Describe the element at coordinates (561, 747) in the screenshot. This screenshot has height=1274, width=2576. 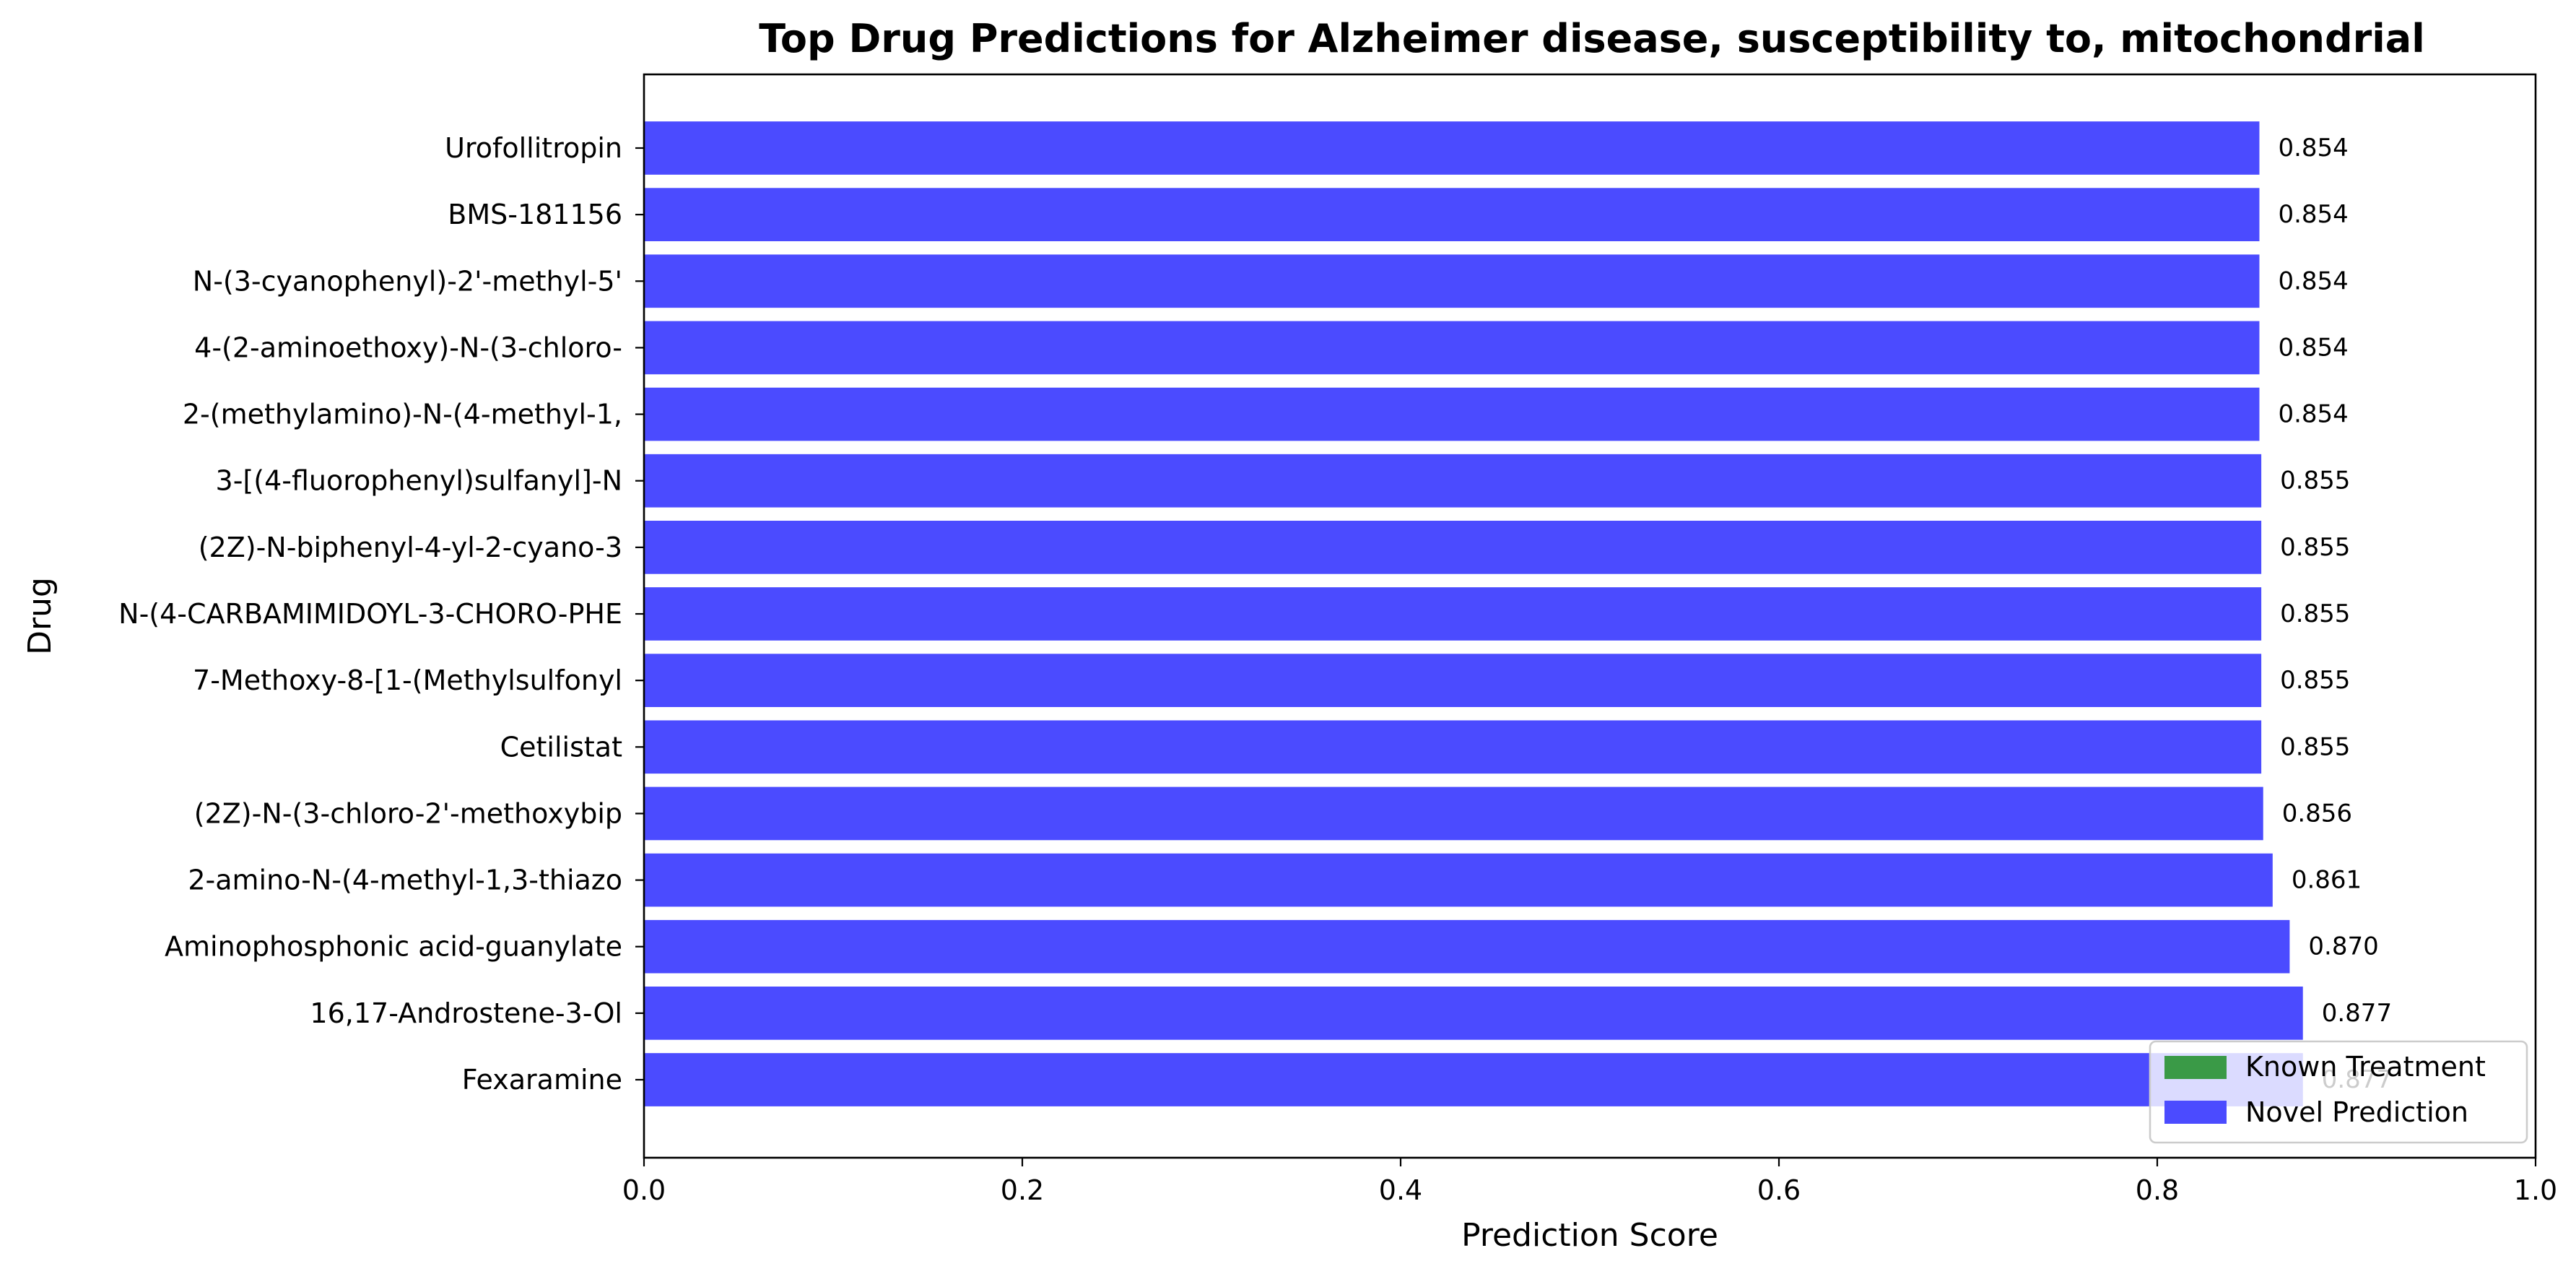
I see `y-tick-label: Cetilistat` at that location.